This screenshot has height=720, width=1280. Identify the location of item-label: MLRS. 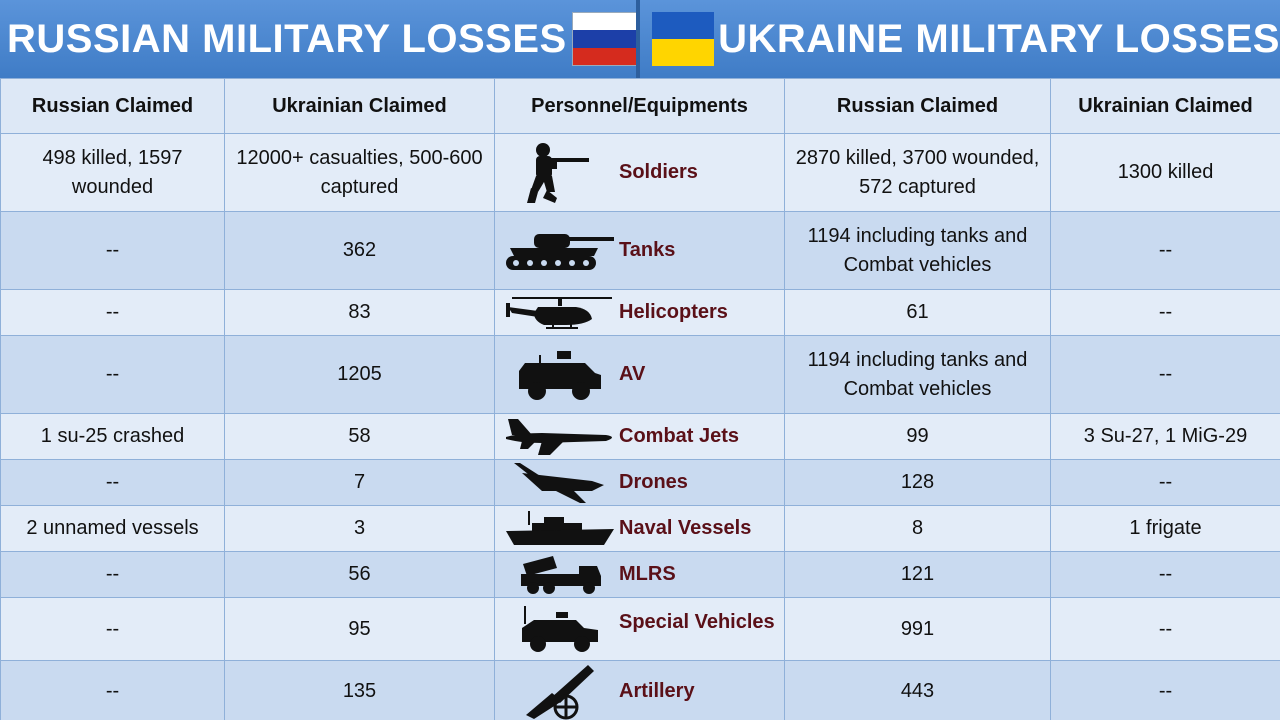
(647, 574).